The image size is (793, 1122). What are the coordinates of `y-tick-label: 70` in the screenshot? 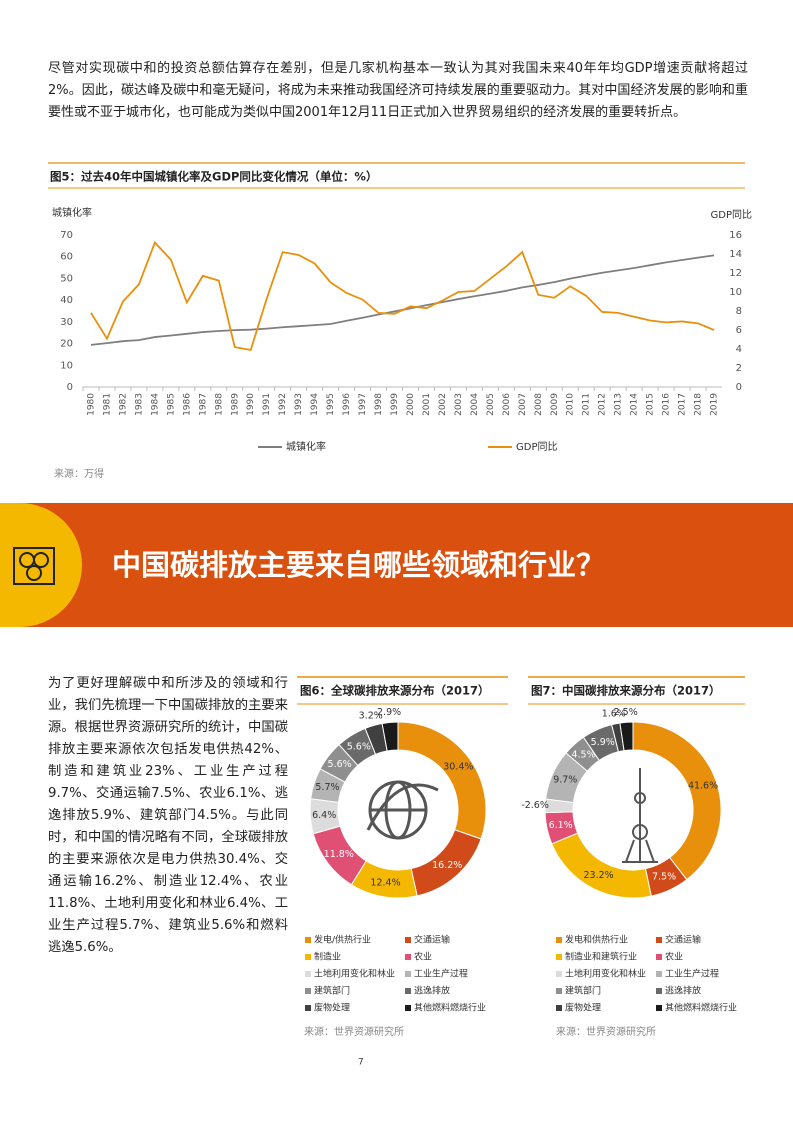 It's located at (66, 235).